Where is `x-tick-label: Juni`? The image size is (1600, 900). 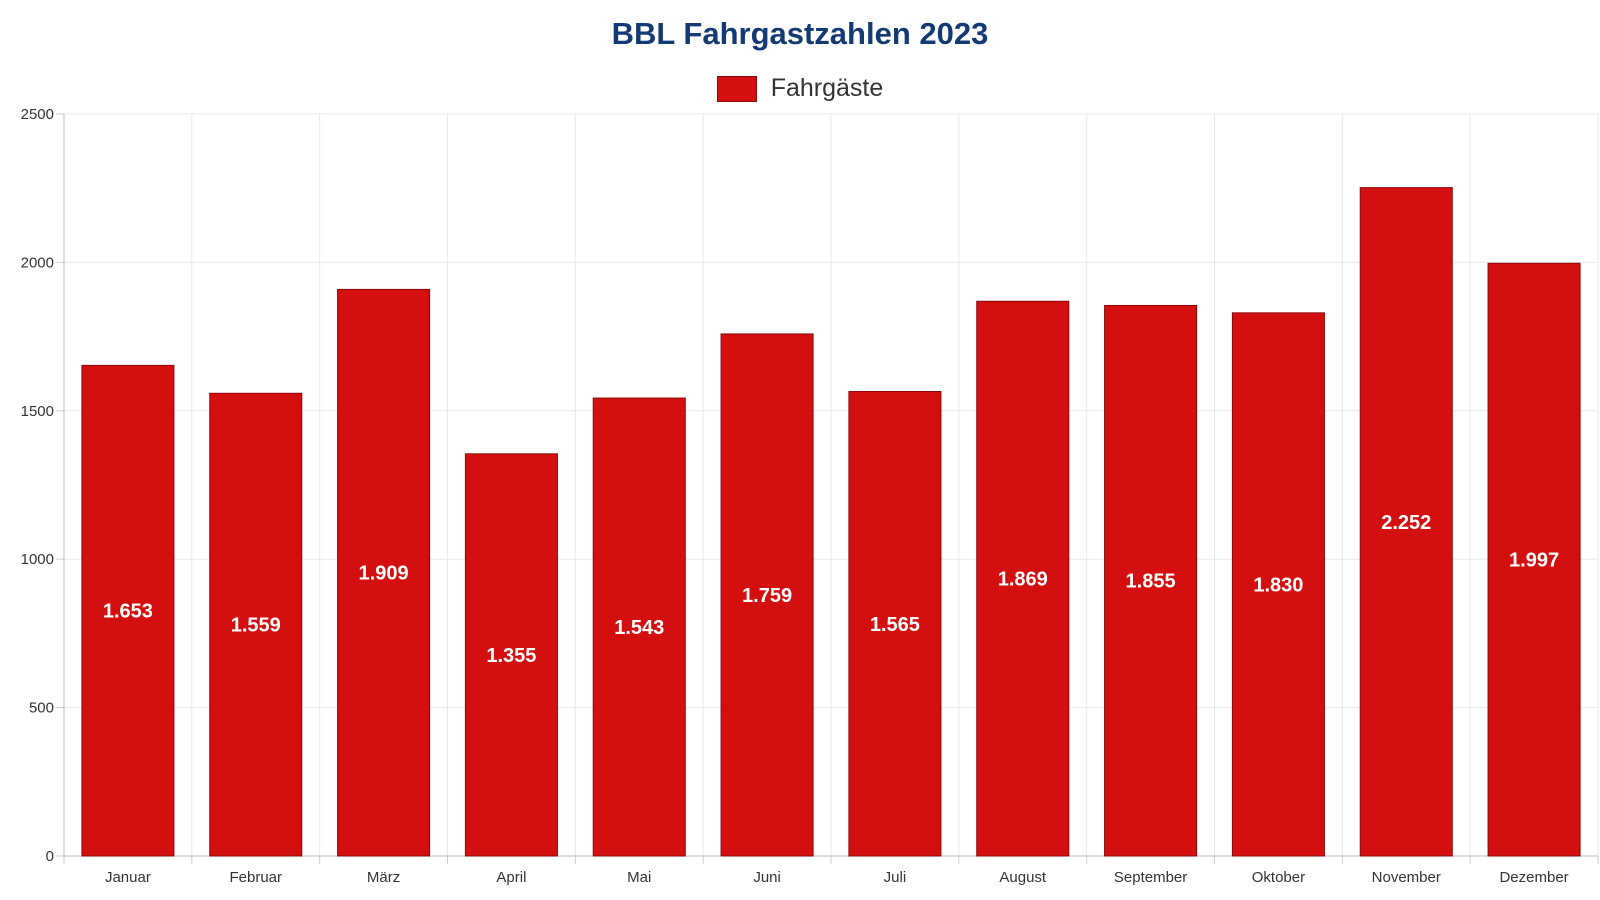
x-tick-label: Juni is located at coordinates (767, 877).